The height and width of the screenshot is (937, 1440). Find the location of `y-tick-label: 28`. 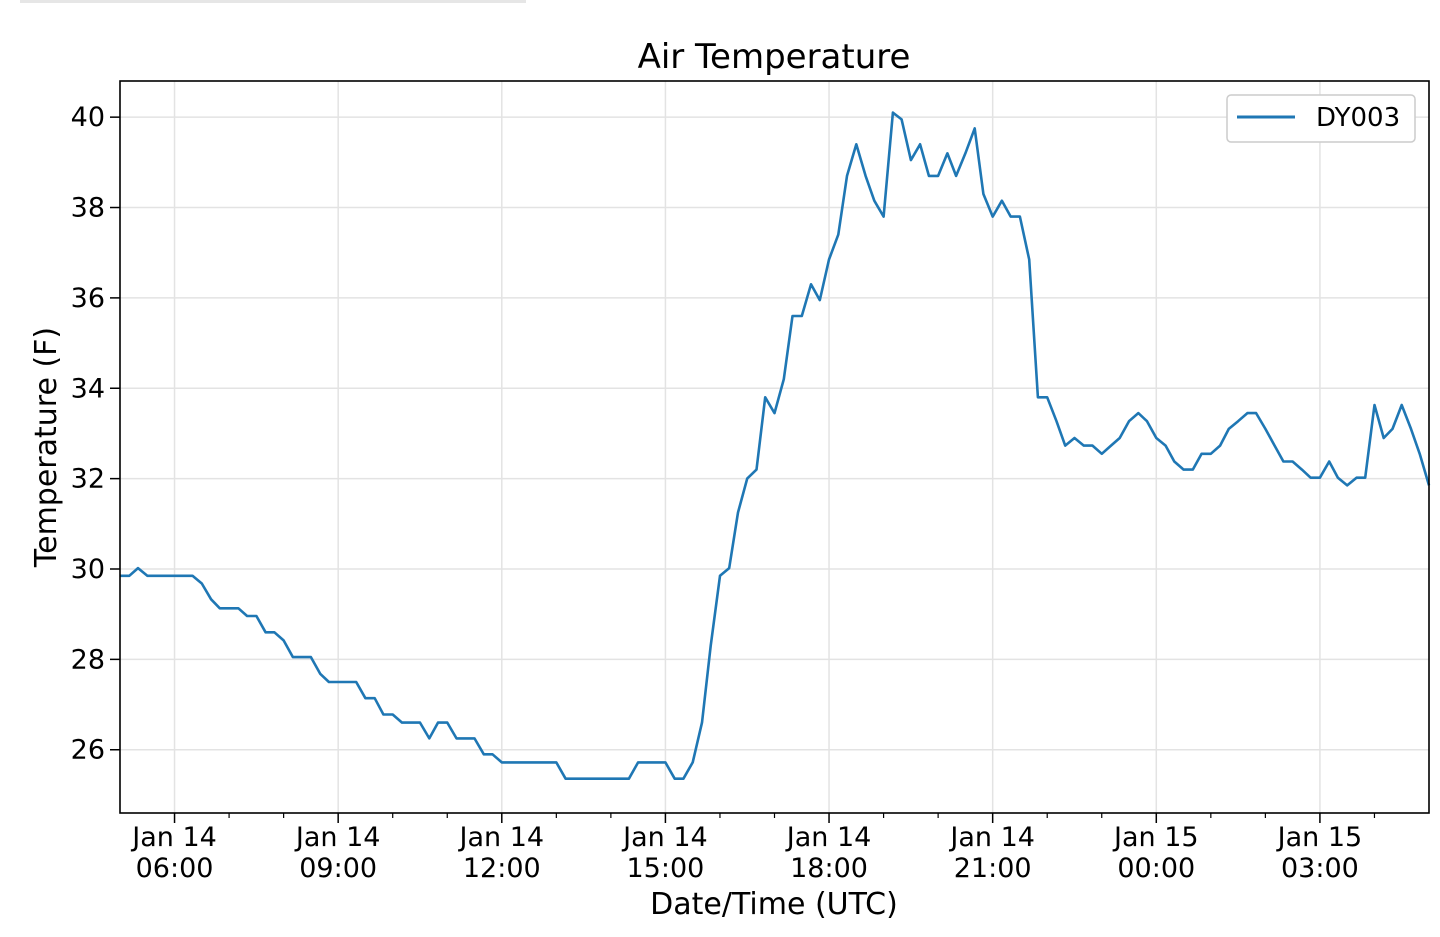

y-tick-label: 28 is located at coordinates (88, 659).